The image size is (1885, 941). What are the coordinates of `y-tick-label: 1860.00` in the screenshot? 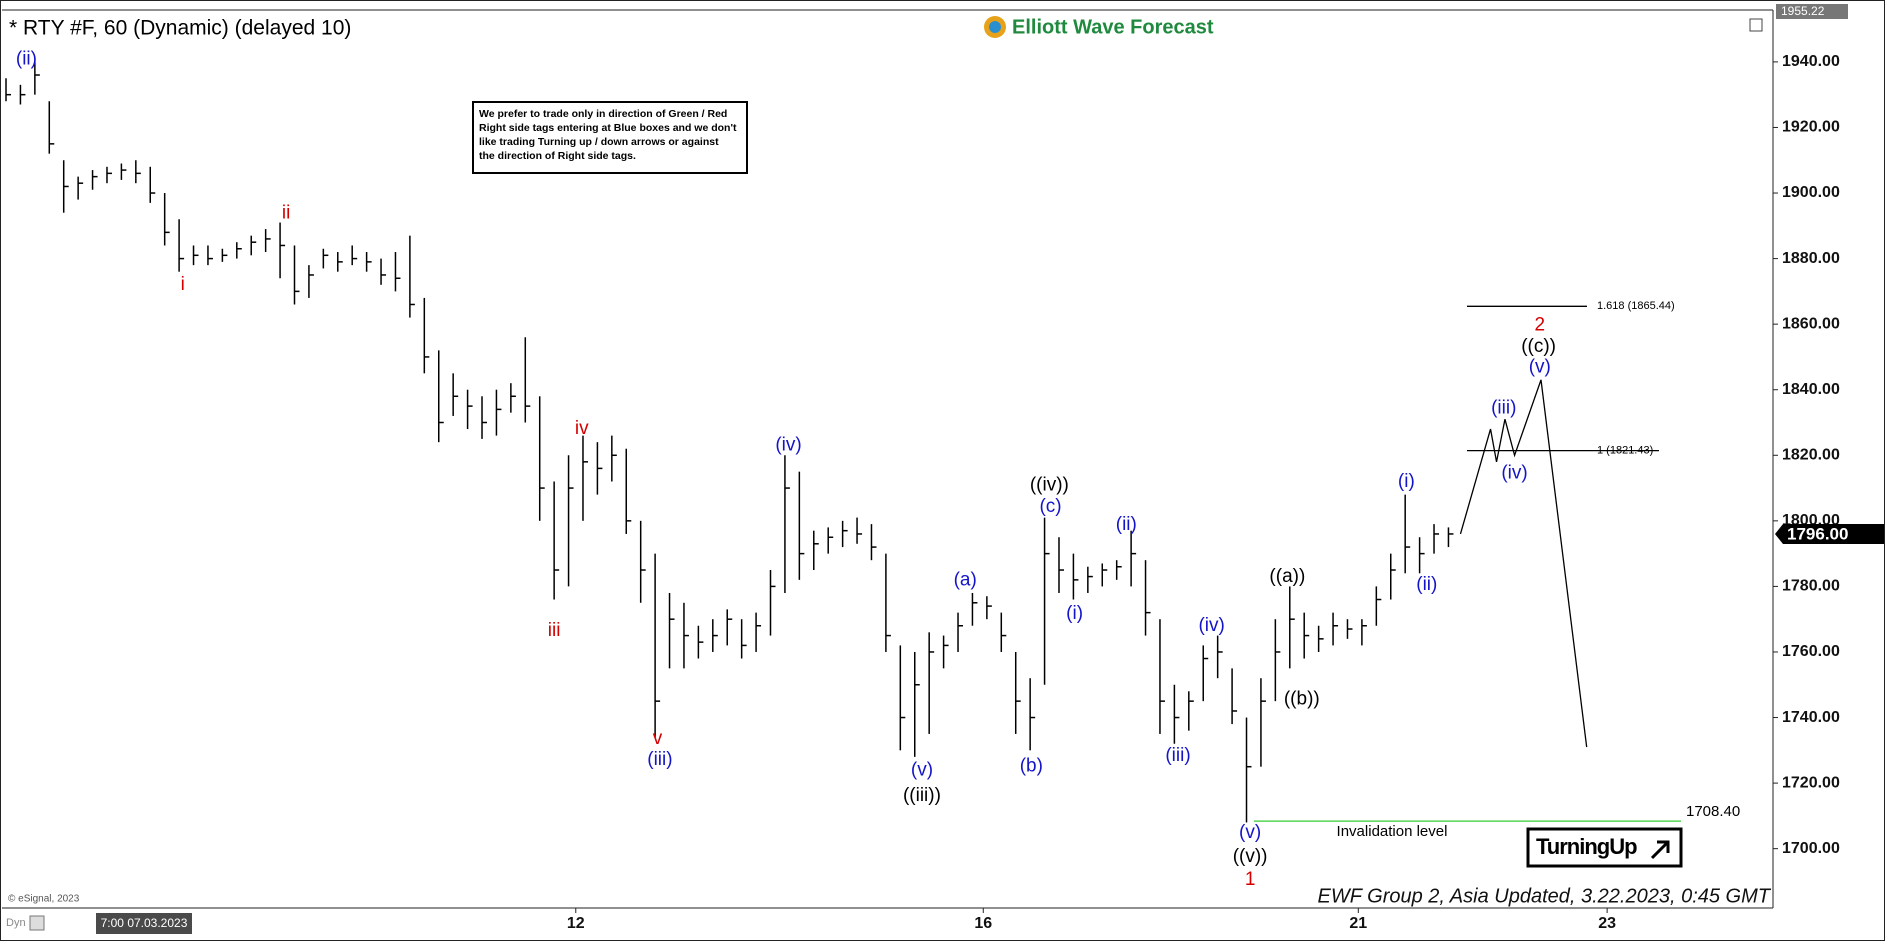 It's located at (1811, 323).